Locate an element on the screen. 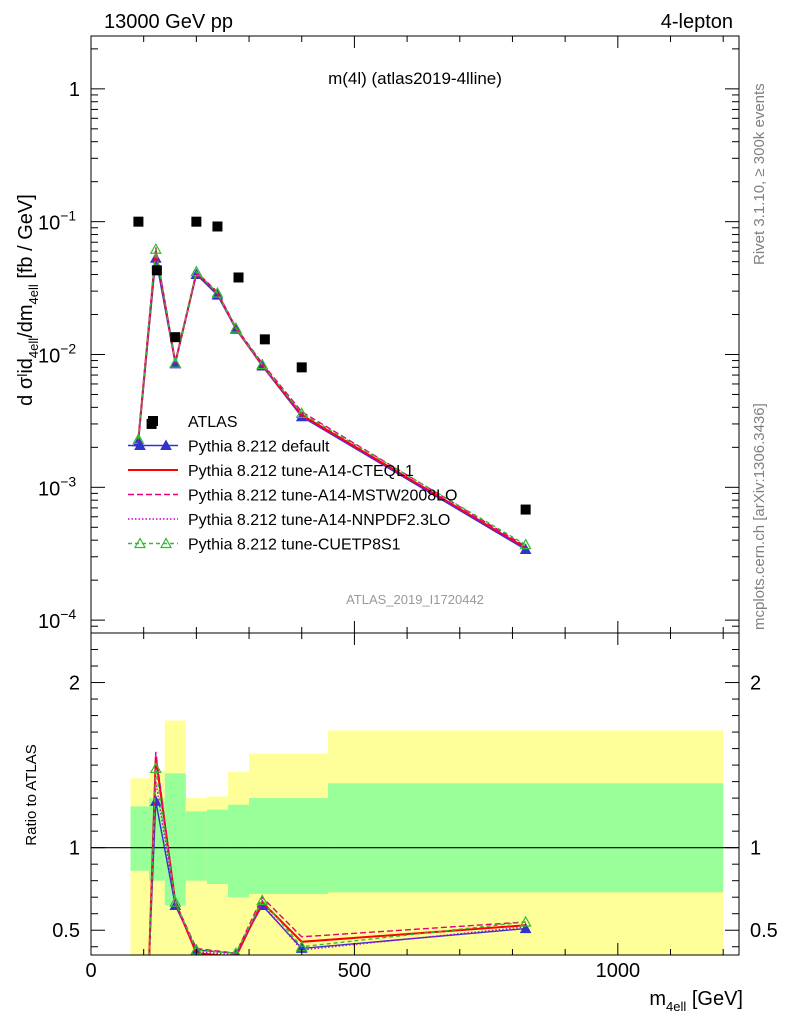 The image size is (786, 1024). ratio-y-tick-label-right: 2 is located at coordinates (755, 684).